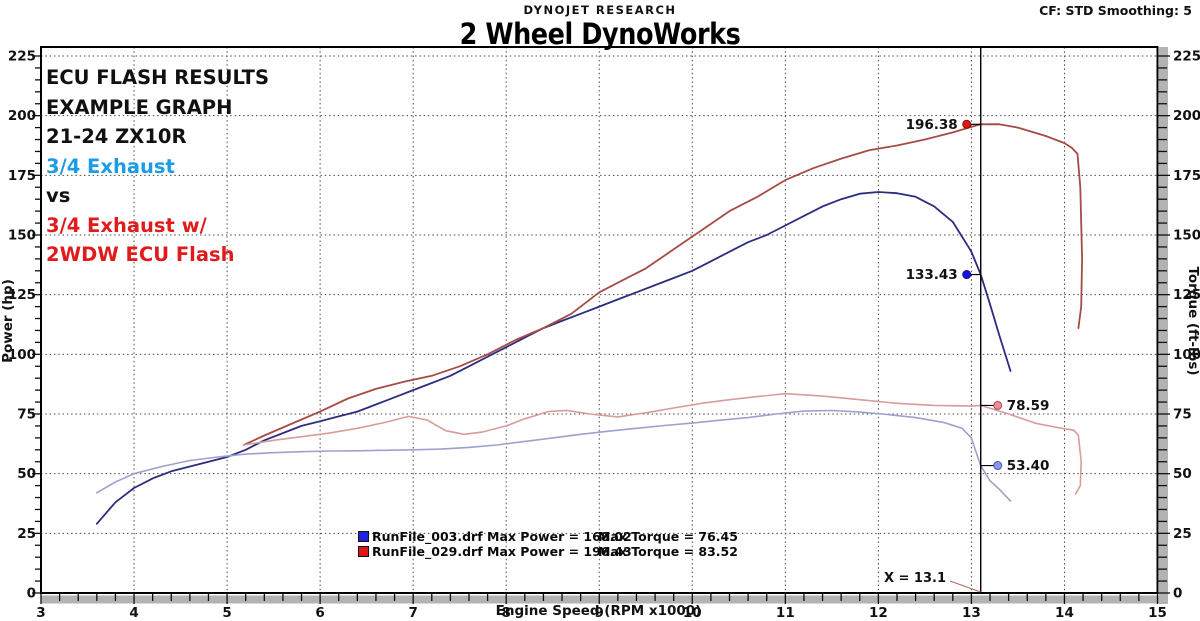  I want to click on power-tick-label: 75, so click(26, 415).